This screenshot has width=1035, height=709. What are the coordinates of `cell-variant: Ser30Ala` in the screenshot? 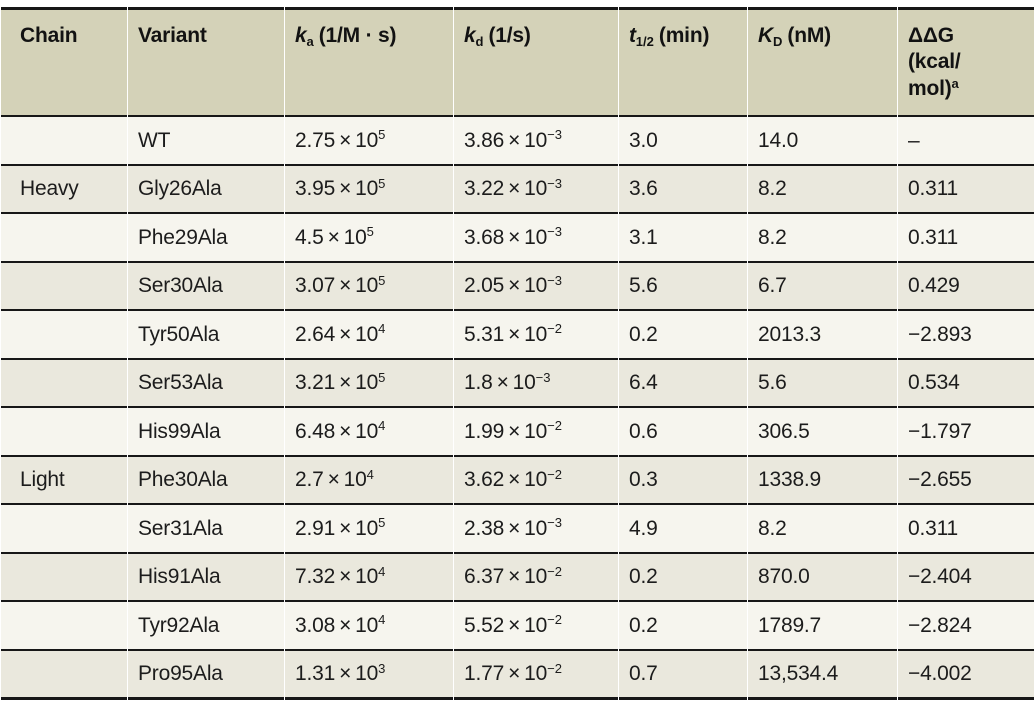 It's located at (206, 287).